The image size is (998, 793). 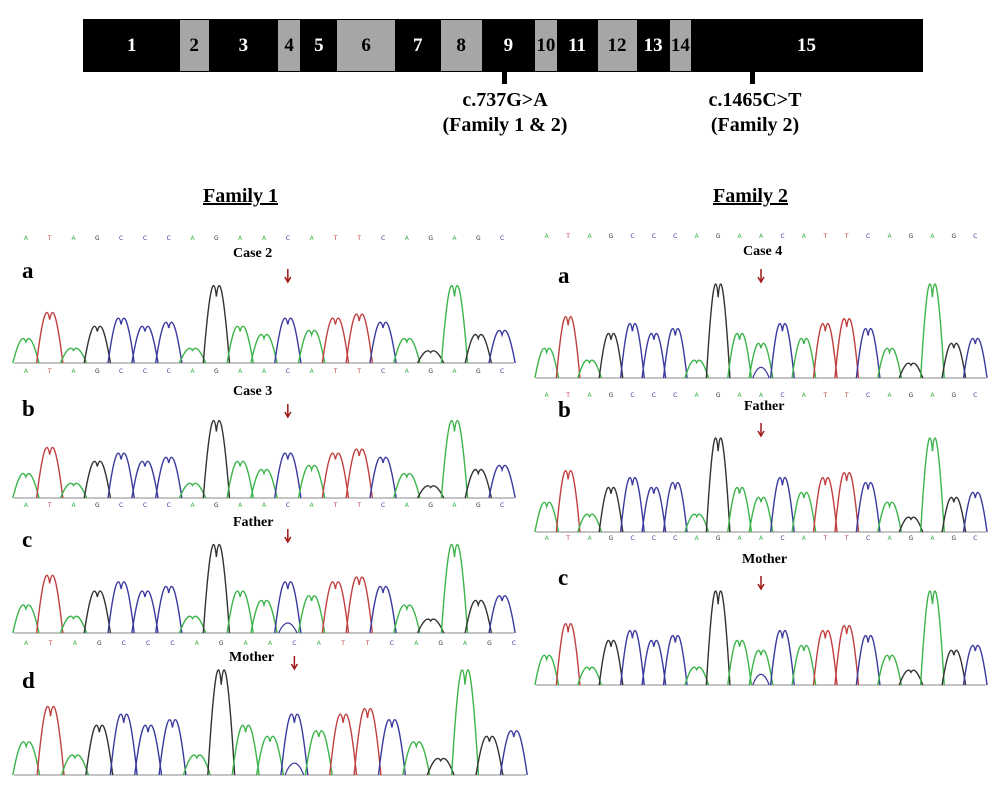 What do you see at coordinates (99, 643) in the screenshot?
I see `f1-trace-d-base-call: G` at bounding box center [99, 643].